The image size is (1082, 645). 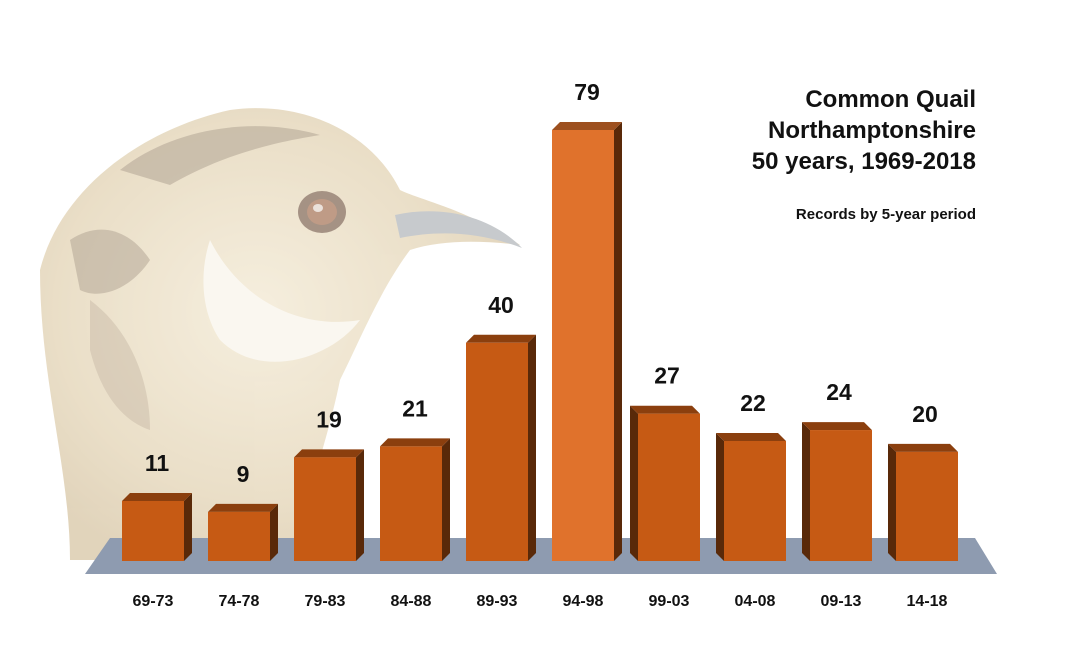 What do you see at coordinates (501, 305) in the screenshot?
I see `value-label-89-93: 40` at bounding box center [501, 305].